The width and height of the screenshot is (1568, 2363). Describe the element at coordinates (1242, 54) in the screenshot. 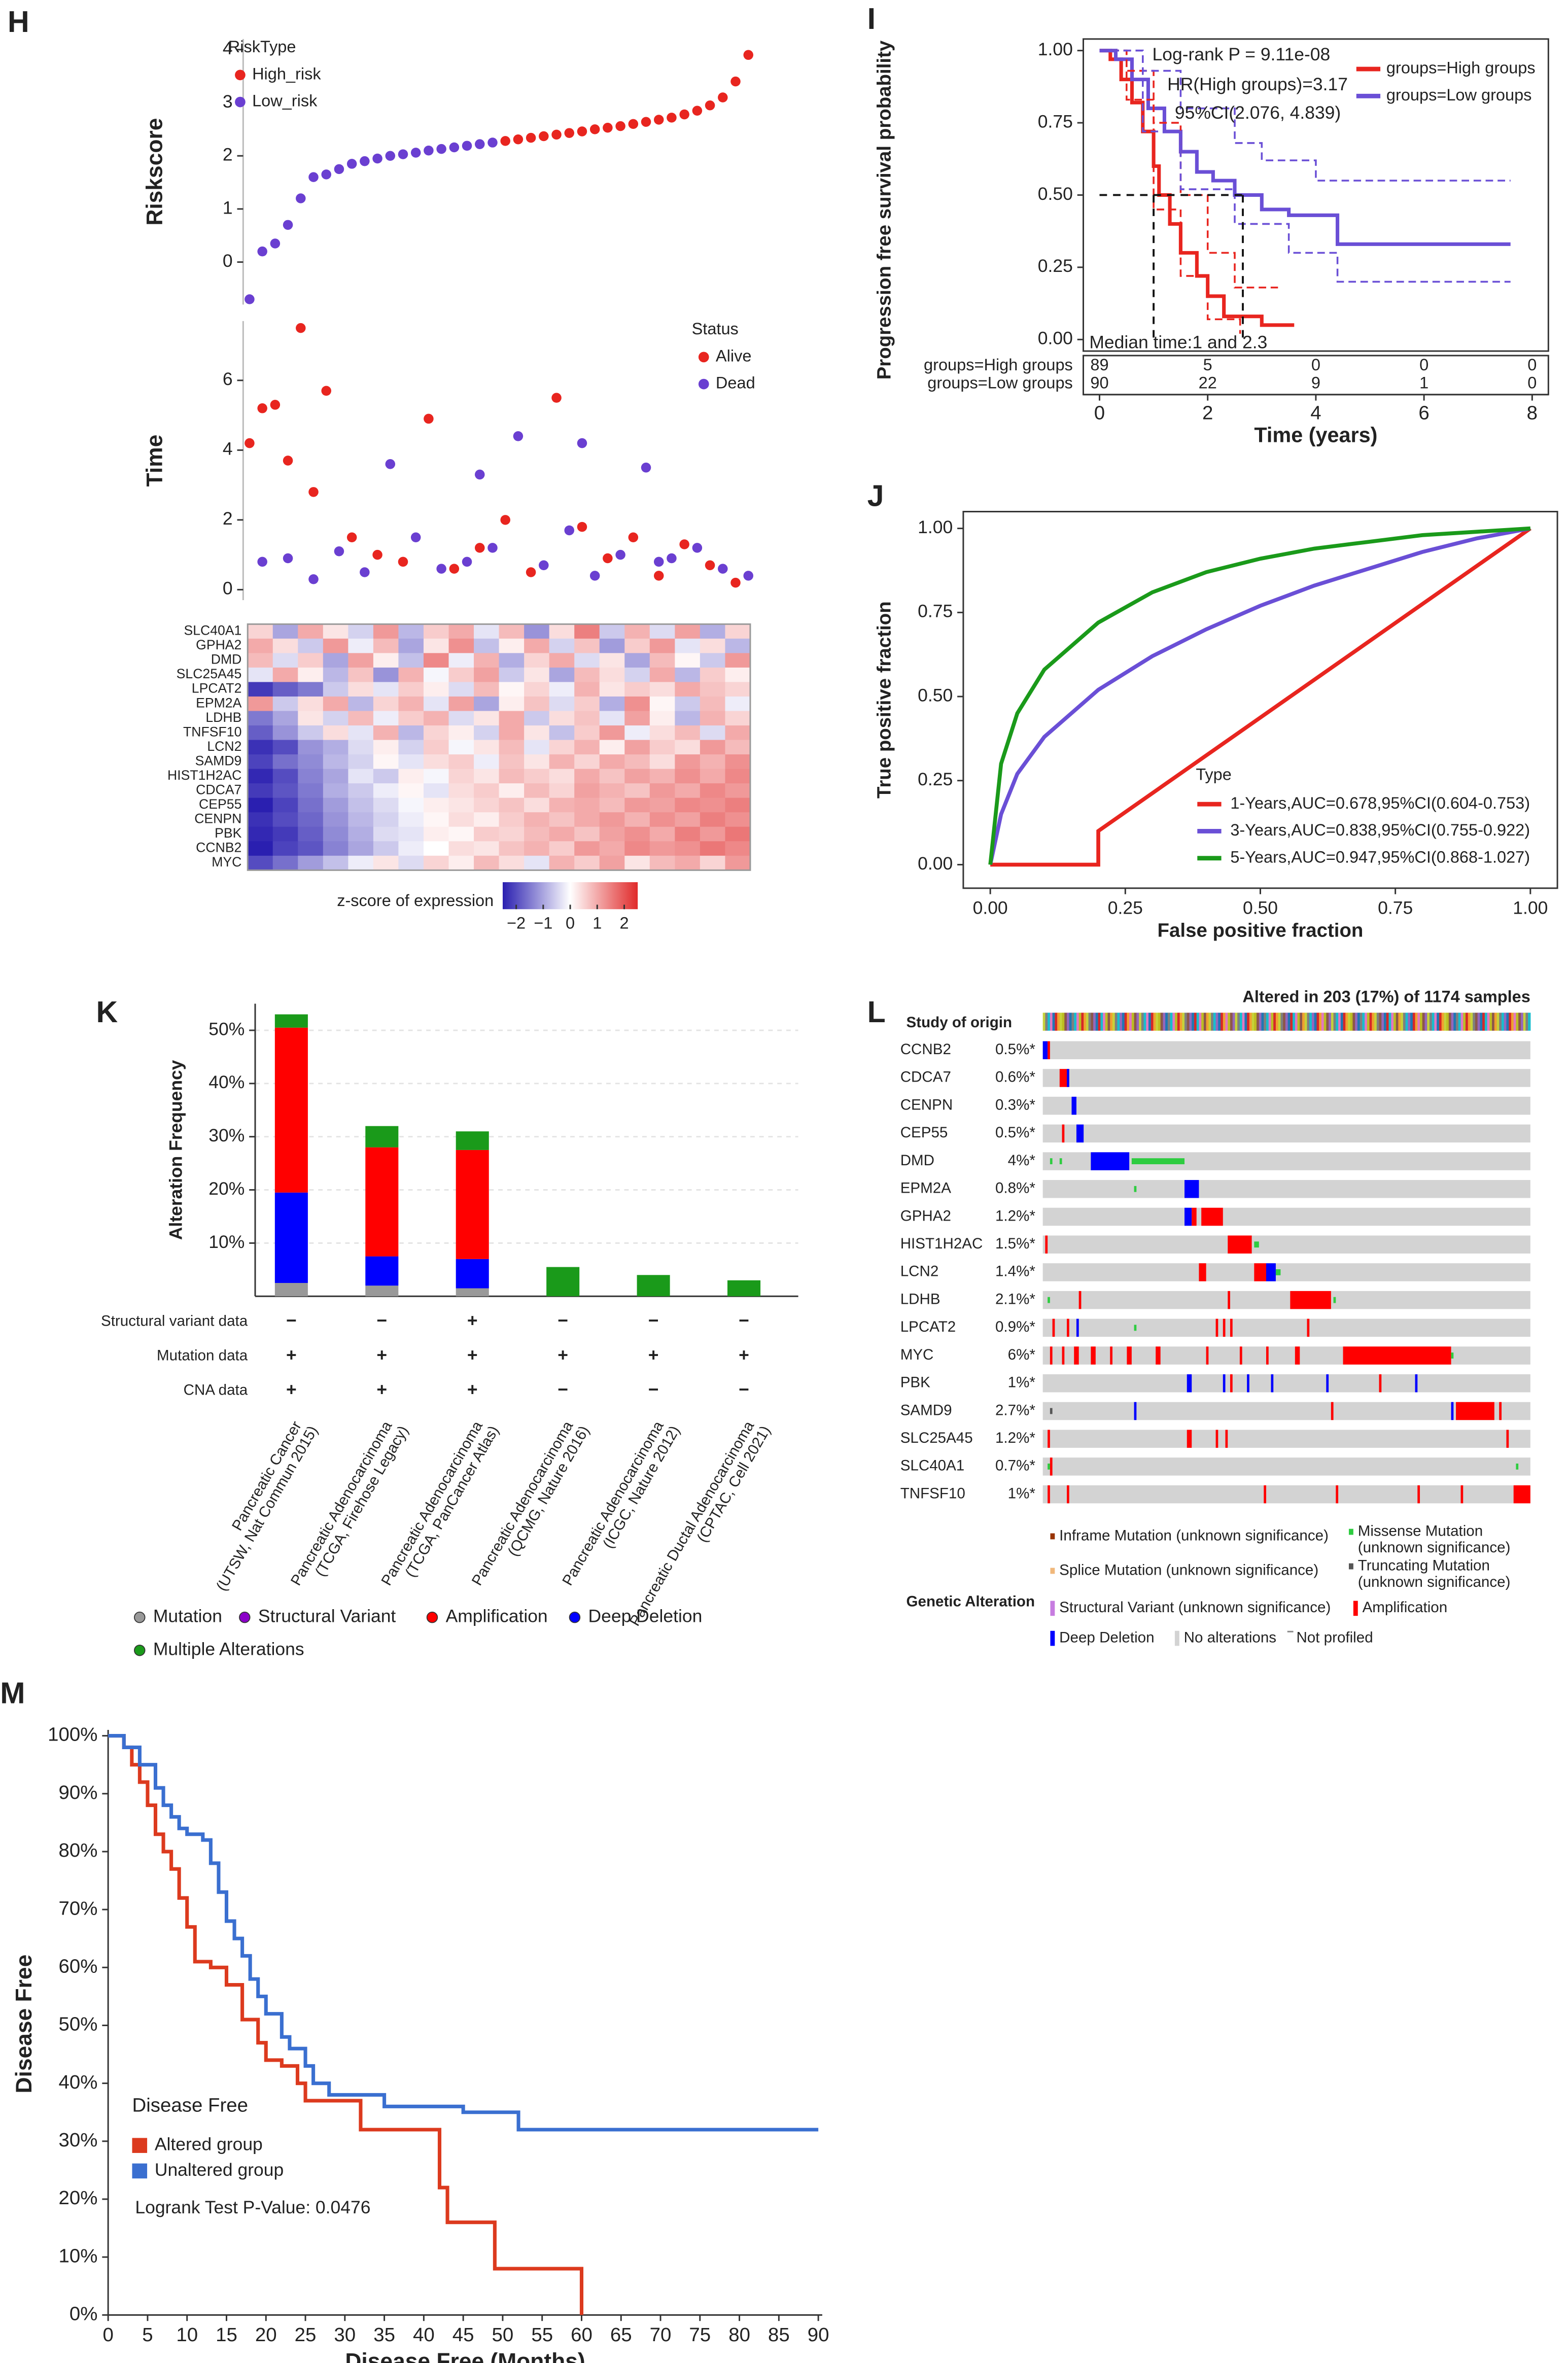

I see `annotation: Log-rank P = 9.11e-08` at that location.